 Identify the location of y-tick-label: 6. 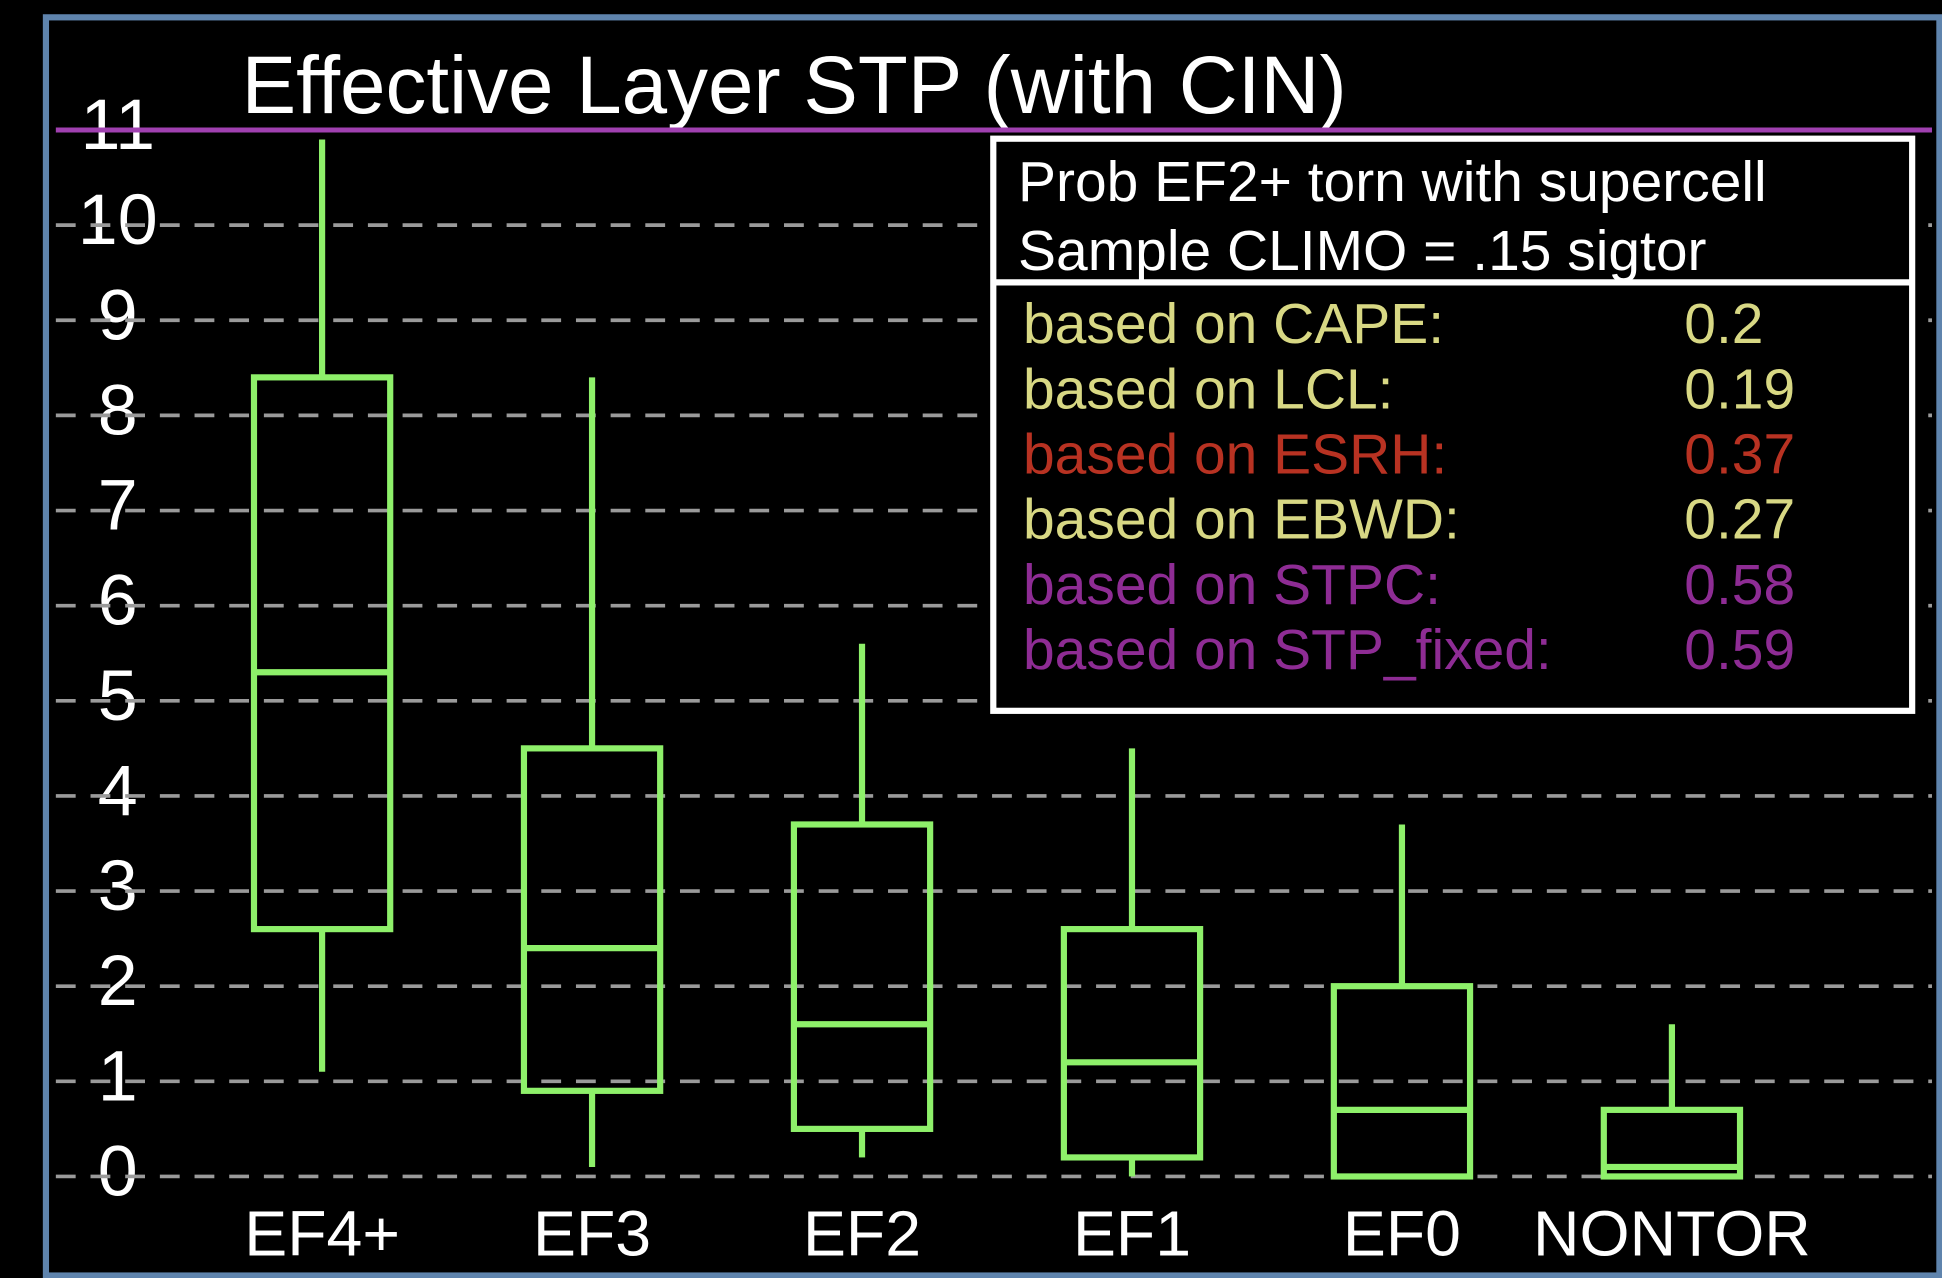
(118, 601).